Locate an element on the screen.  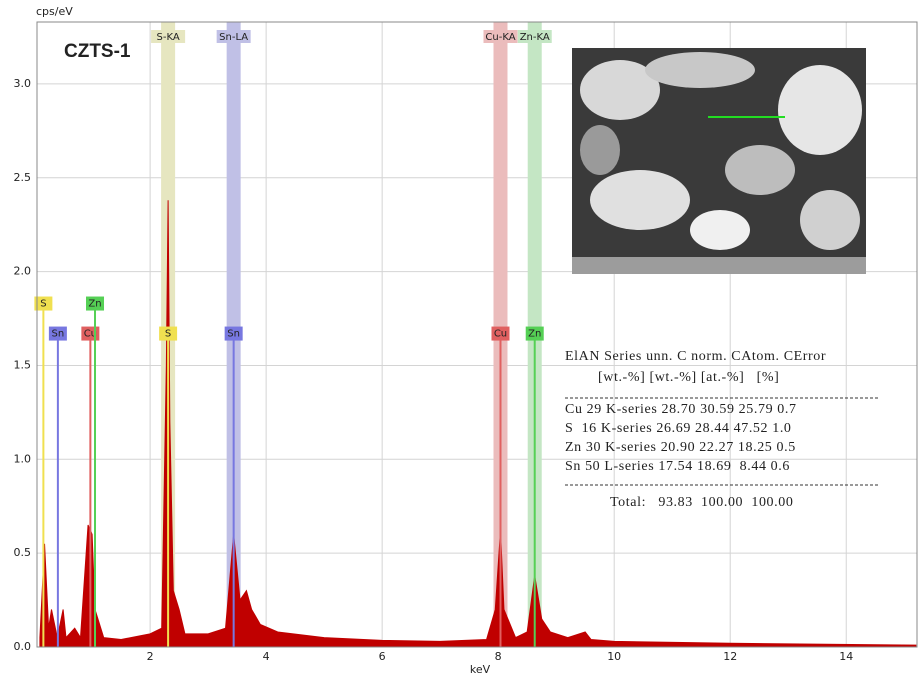
x-tick-label: 12 is located at coordinates (730, 656).